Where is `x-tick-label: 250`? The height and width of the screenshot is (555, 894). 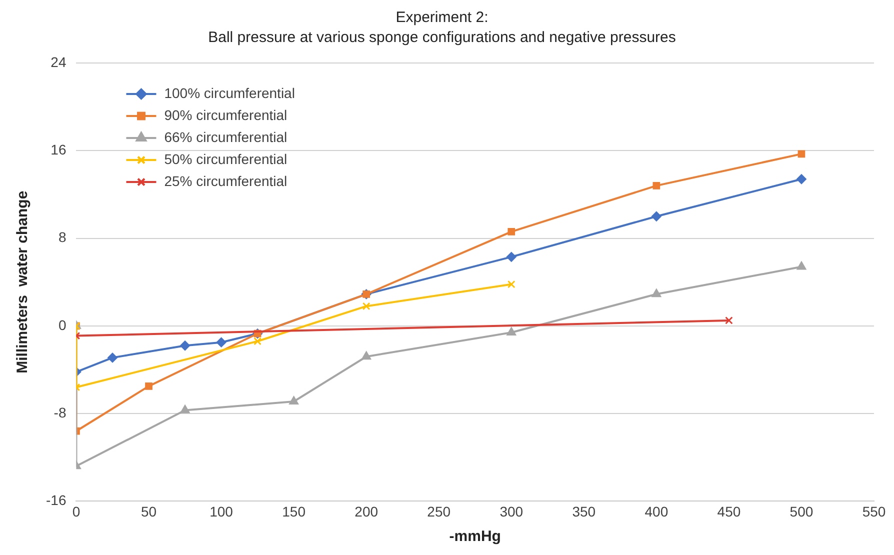 x-tick-label: 250 is located at coordinates (439, 511).